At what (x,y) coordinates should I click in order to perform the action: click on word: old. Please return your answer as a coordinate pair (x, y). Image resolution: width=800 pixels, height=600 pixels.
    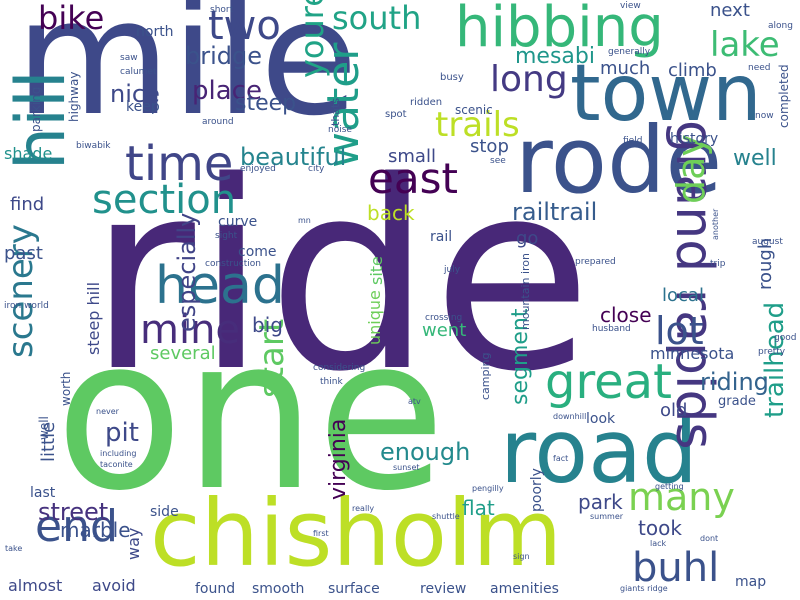
    Looking at the image, I should click on (674, 410).